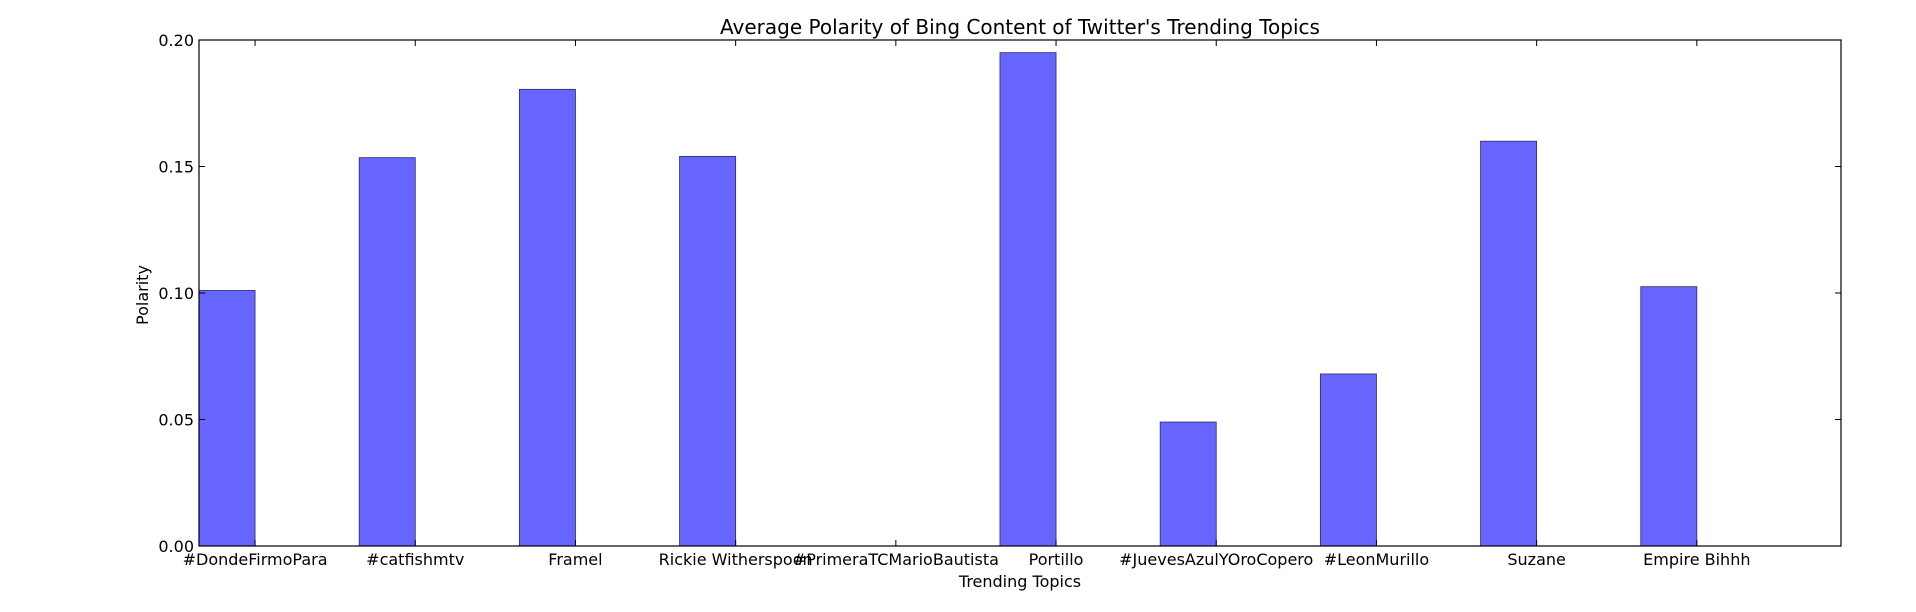 The image size is (1916, 612). Describe the element at coordinates (415, 559) in the screenshot. I see `x-tick-label: #catfishmtv` at that location.